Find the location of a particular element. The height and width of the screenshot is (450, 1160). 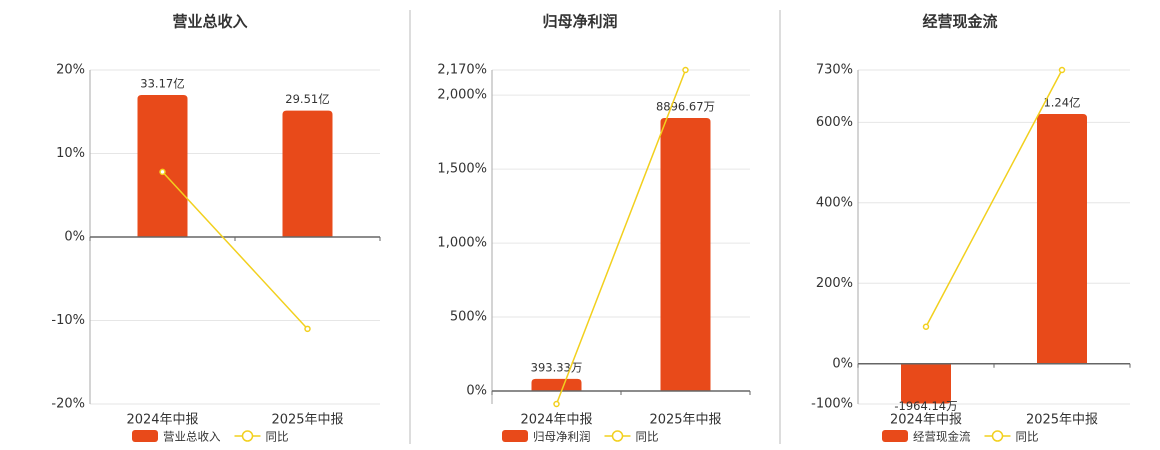

data-label: 393.33万 is located at coordinates (557, 367).